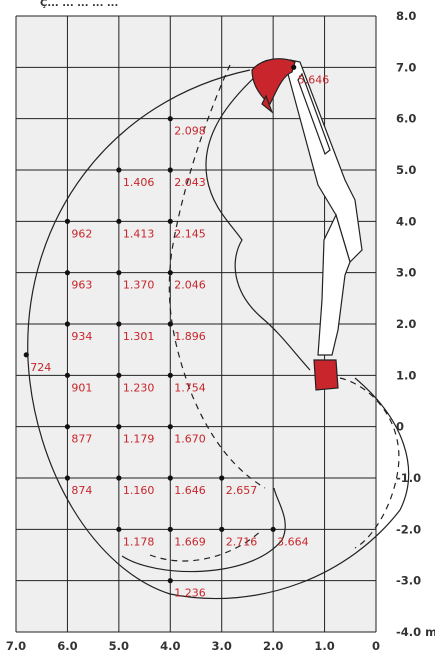  What do you see at coordinates (190, 593) in the screenshot?
I see `load-label: 1.236` at bounding box center [190, 593].